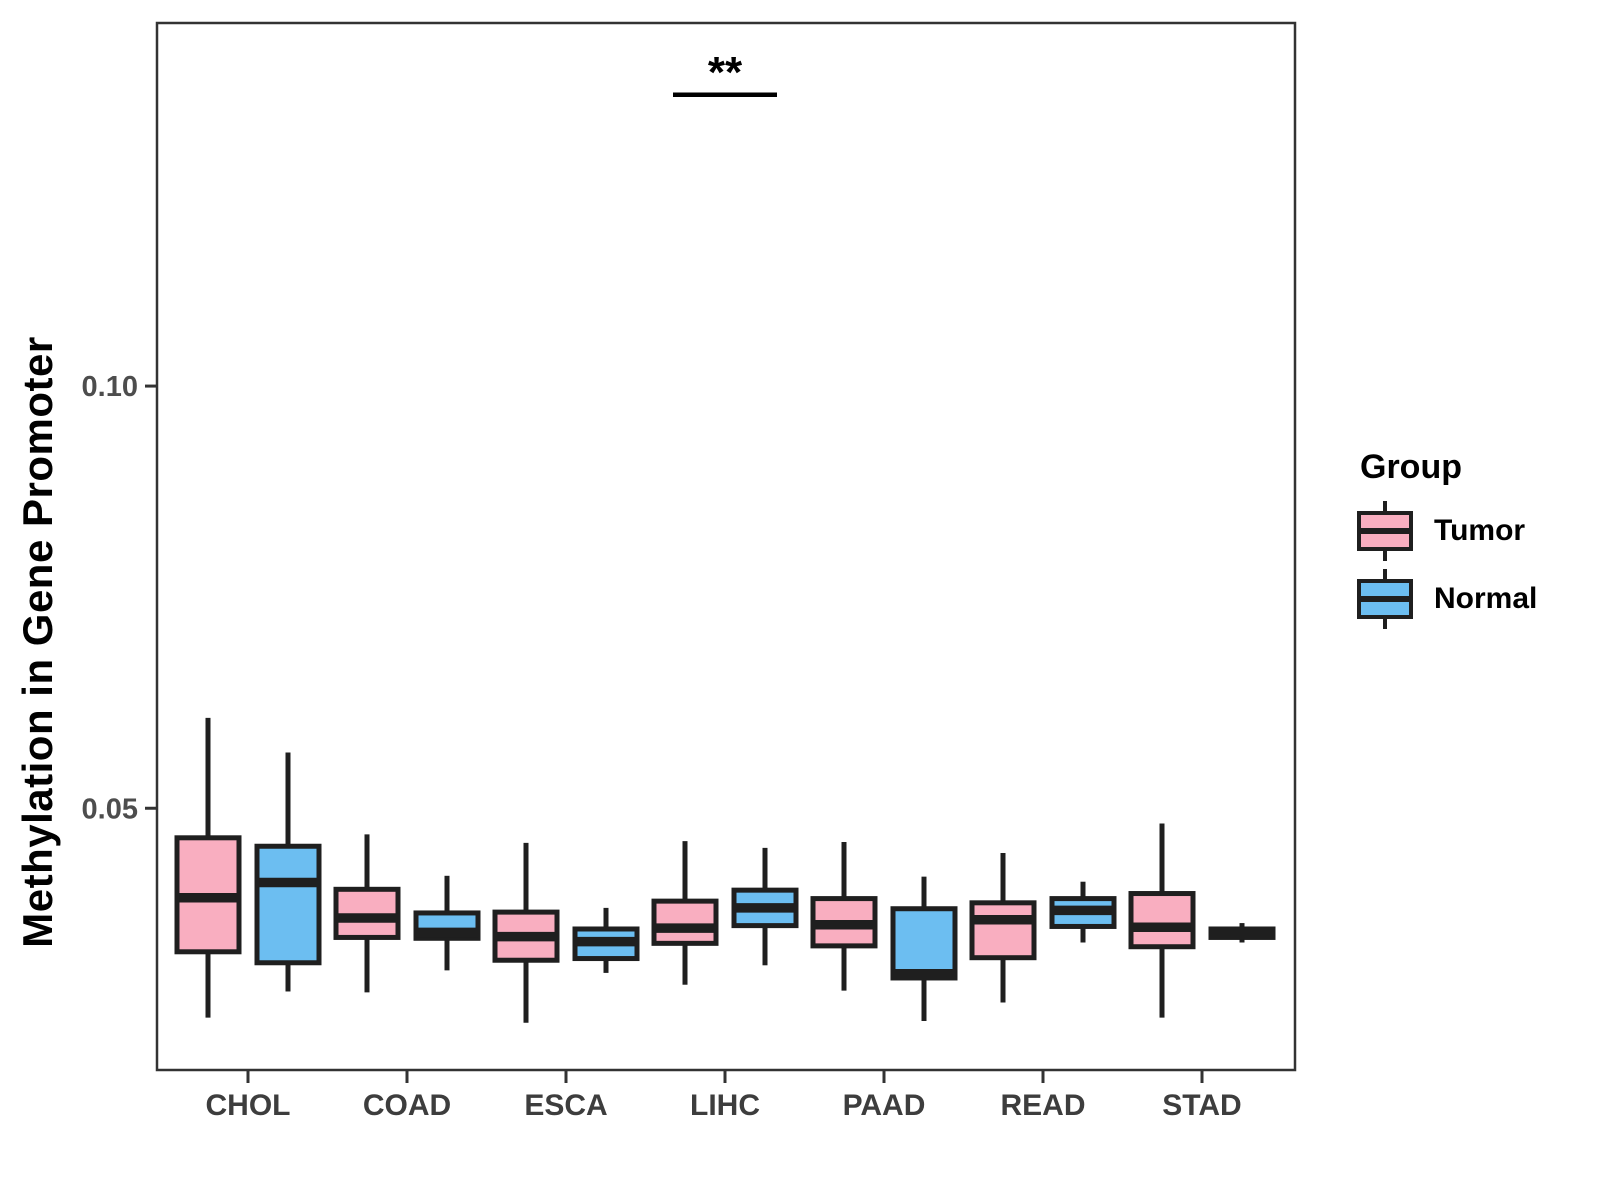 Image resolution: width=1600 pixels, height=1200 pixels. I want to click on x-tick-label-READ: READ, so click(1042, 1105).